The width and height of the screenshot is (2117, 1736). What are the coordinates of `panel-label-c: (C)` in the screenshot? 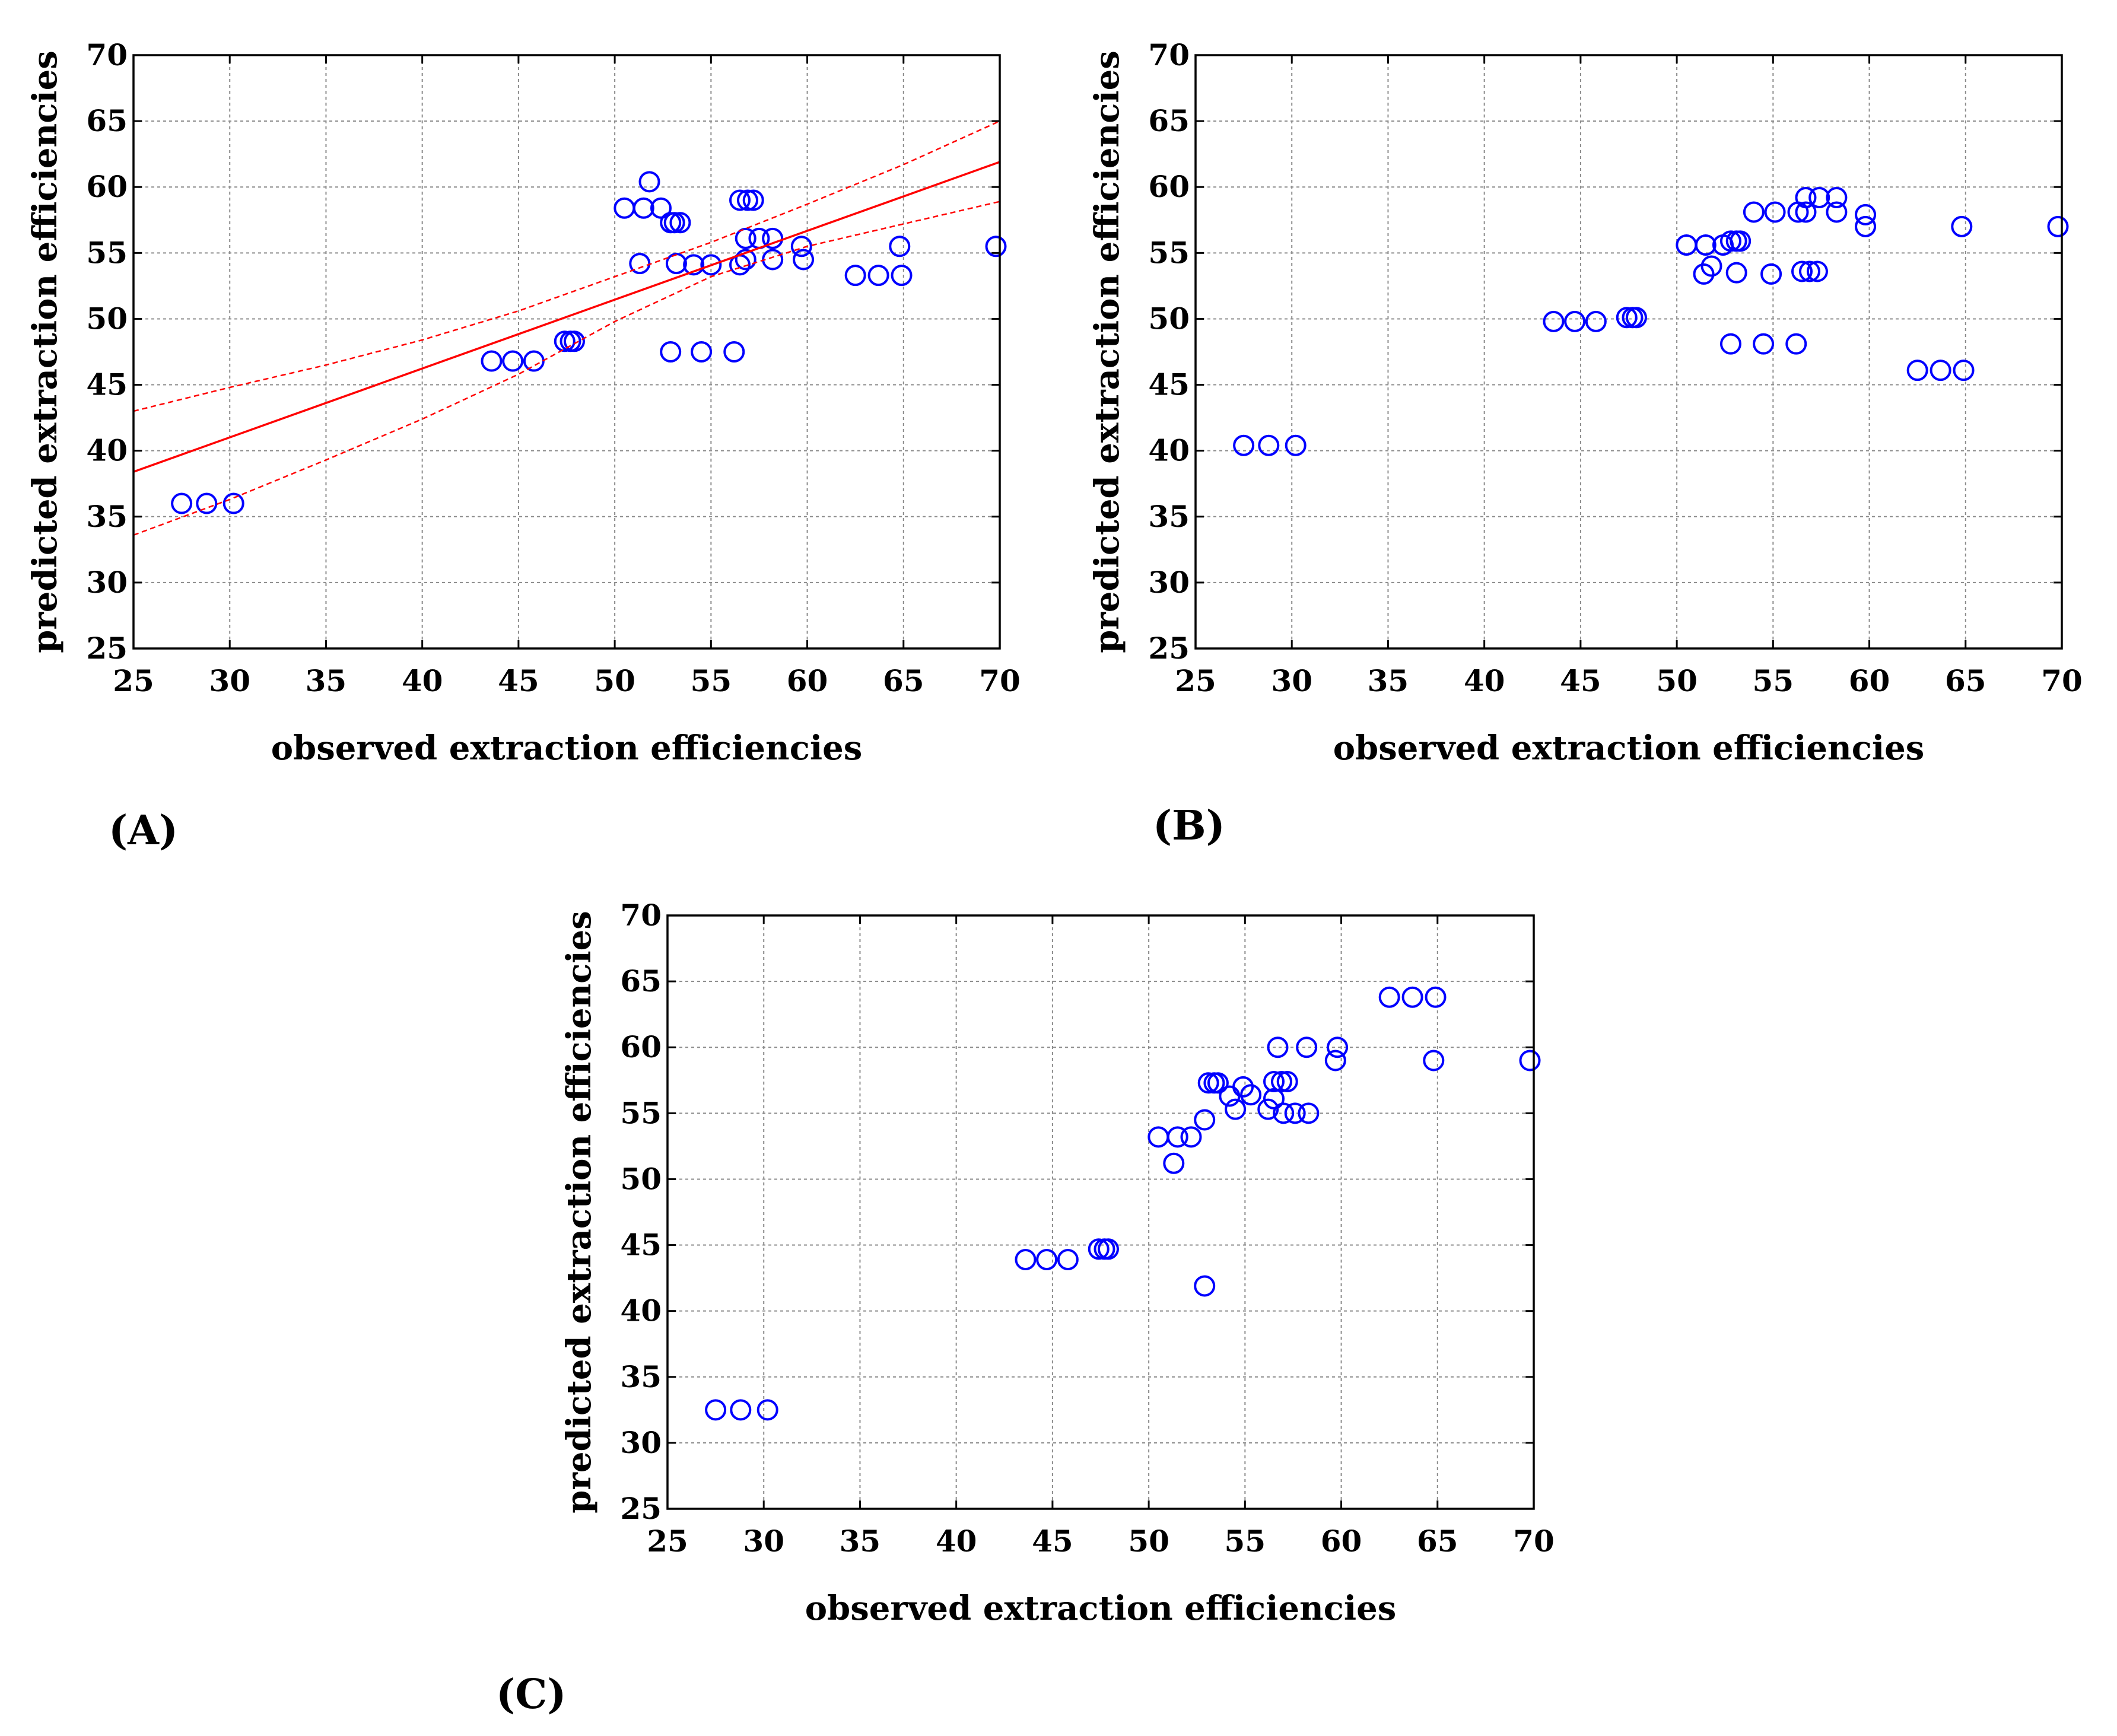 It's located at (531, 1695).